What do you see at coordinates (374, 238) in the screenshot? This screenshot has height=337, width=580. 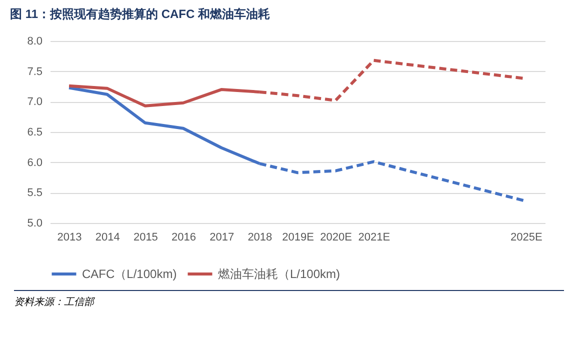 I see `x-tick-label: 2021E` at bounding box center [374, 238].